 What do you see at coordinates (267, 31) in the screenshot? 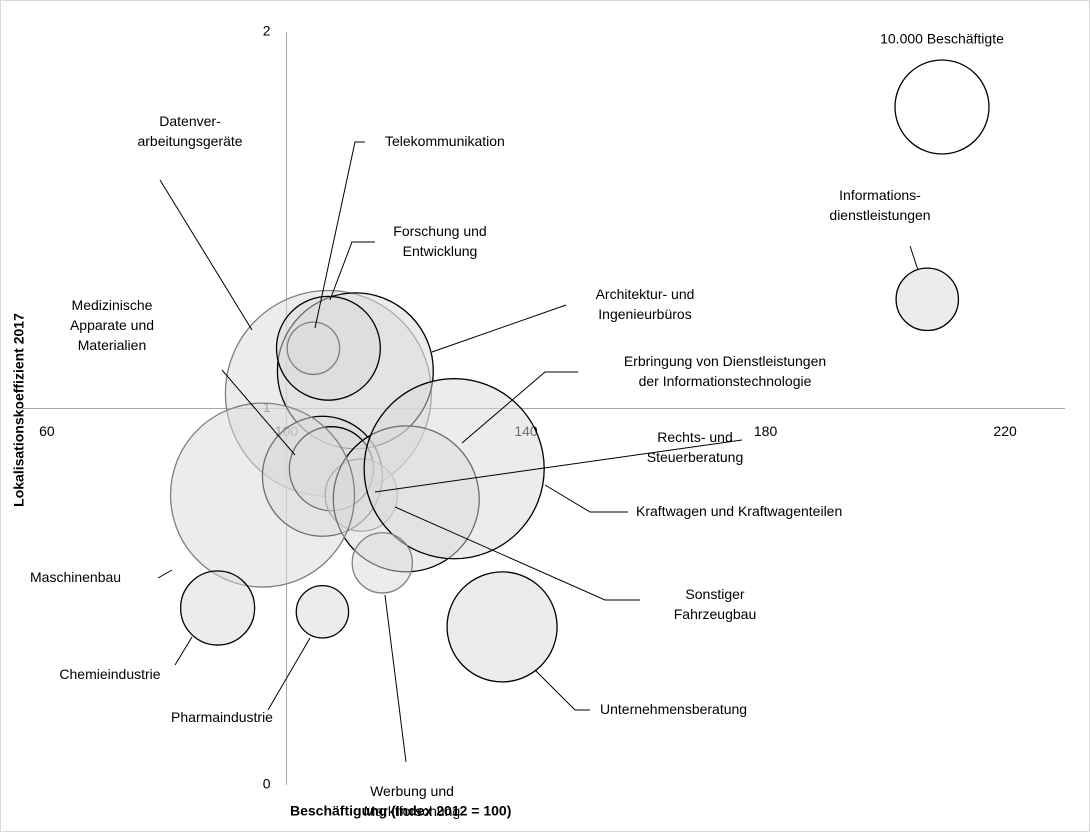
I see `y-tick-label: 2` at bounding box center [267, 31].